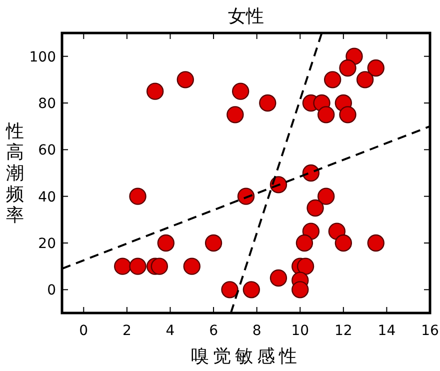 Image resolution: width=440 pixels, height=371 pixels. What do you see at coordinates (246, 16) in the screenshot?
I see `chart-title: 女性` at bounding box center [246, 16].